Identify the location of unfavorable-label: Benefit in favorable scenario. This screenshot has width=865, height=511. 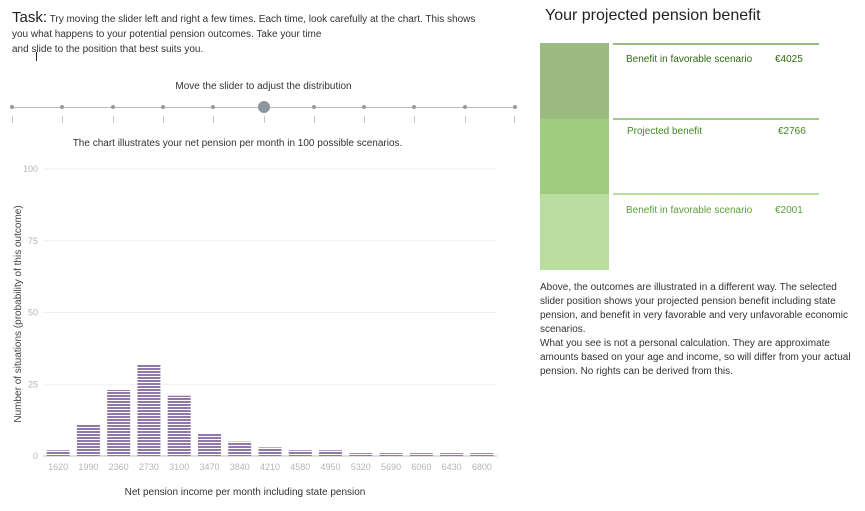
(689, 210).